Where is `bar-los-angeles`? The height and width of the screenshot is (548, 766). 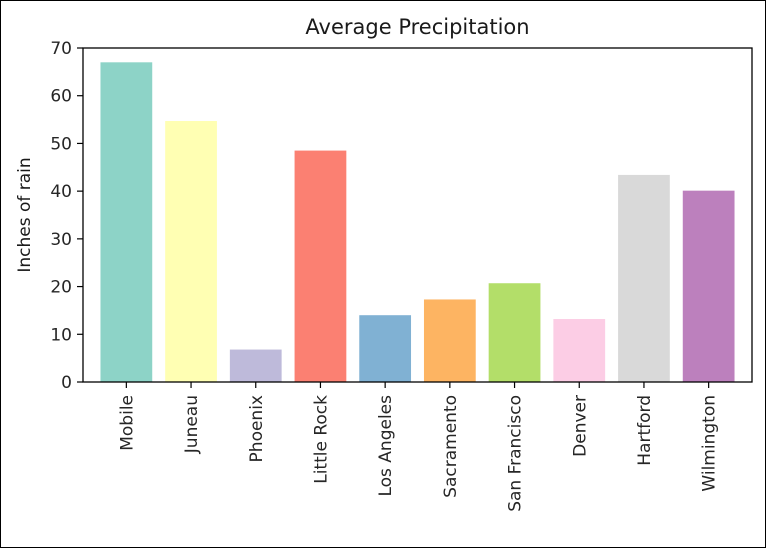
bar-los-angeles is located at coordinates (385, 348).